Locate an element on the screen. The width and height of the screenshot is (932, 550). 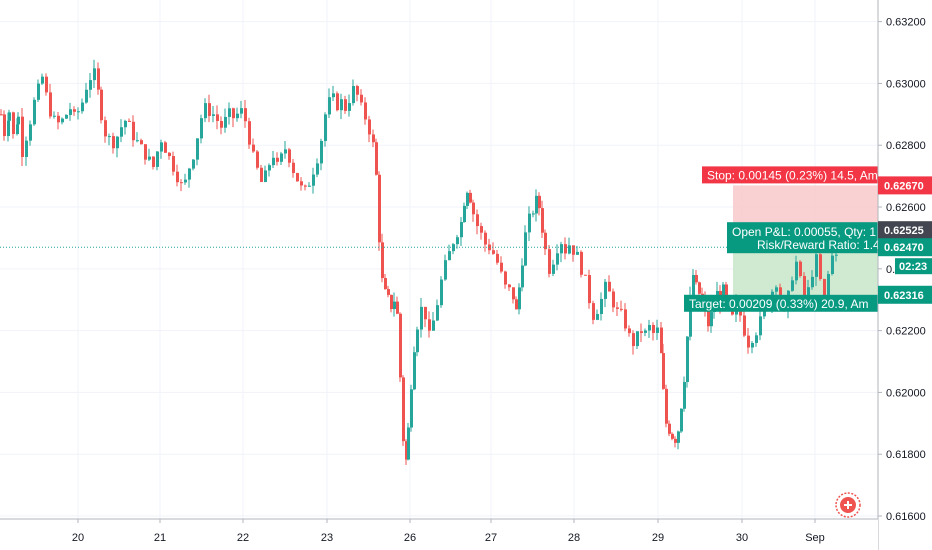
time-tick-label: 21 is located at coordinates (160, 538).